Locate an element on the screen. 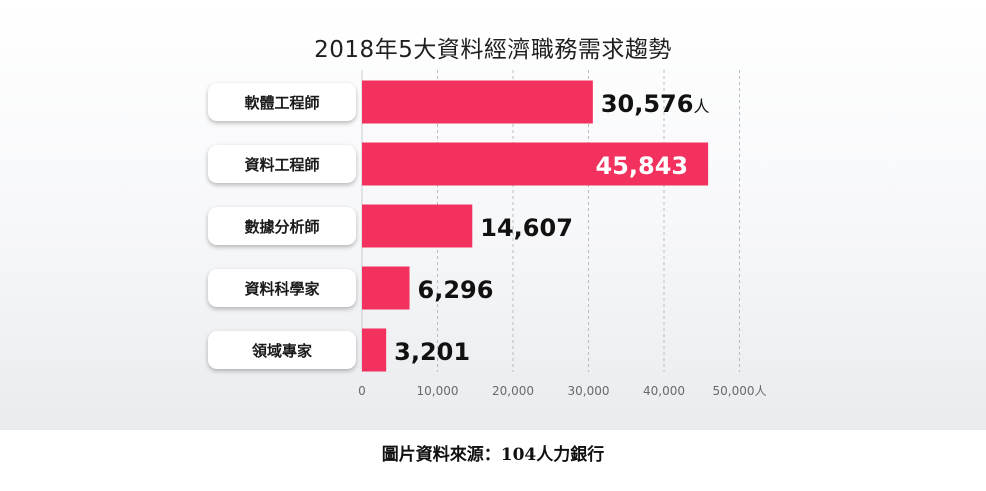 The width and height of the screenshot is (986, 491). data-label: 3,201 is located at coordinates (432, 352).